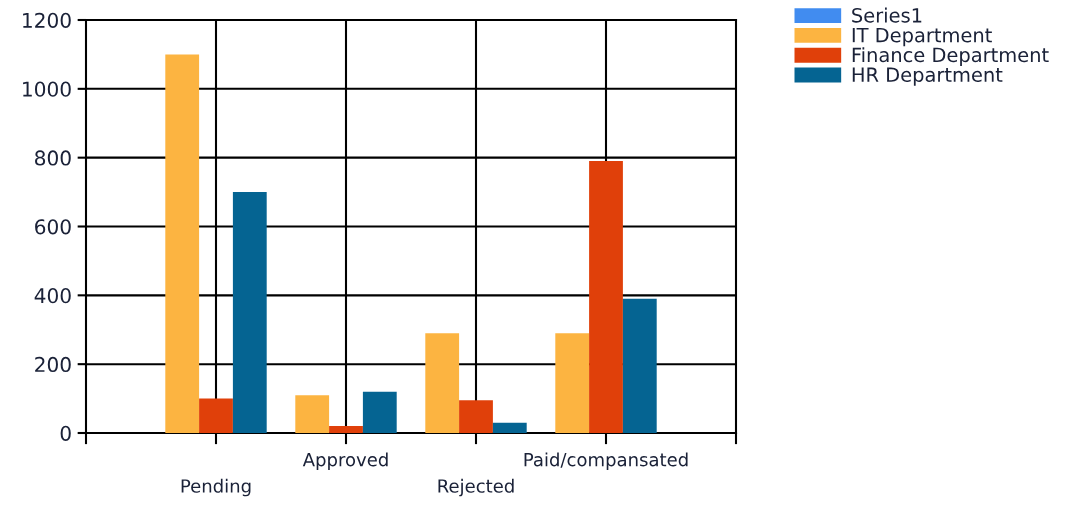  What do you see at coordinates (476, 487) in the screenshot?
I see `x-tick-label: Rejected` at bounding box center [476, 487].